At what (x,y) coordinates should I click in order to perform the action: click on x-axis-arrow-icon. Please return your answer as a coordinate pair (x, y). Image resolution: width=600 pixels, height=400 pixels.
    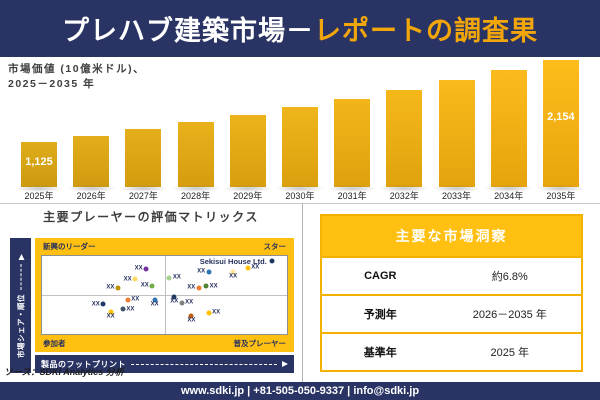
    Looking at the image, I should click on (285, 364).